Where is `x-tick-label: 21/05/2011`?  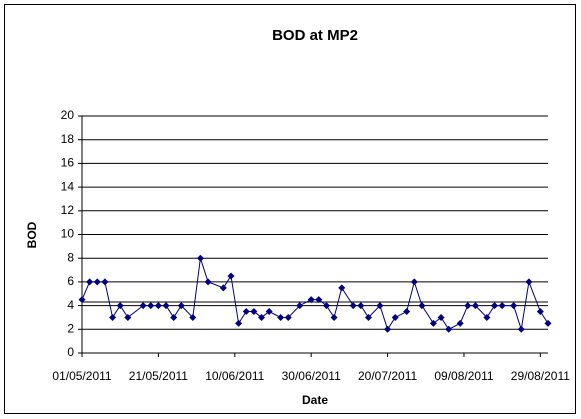
x-tick-label: 21/05/2011 is located at coordinates (158, 376).